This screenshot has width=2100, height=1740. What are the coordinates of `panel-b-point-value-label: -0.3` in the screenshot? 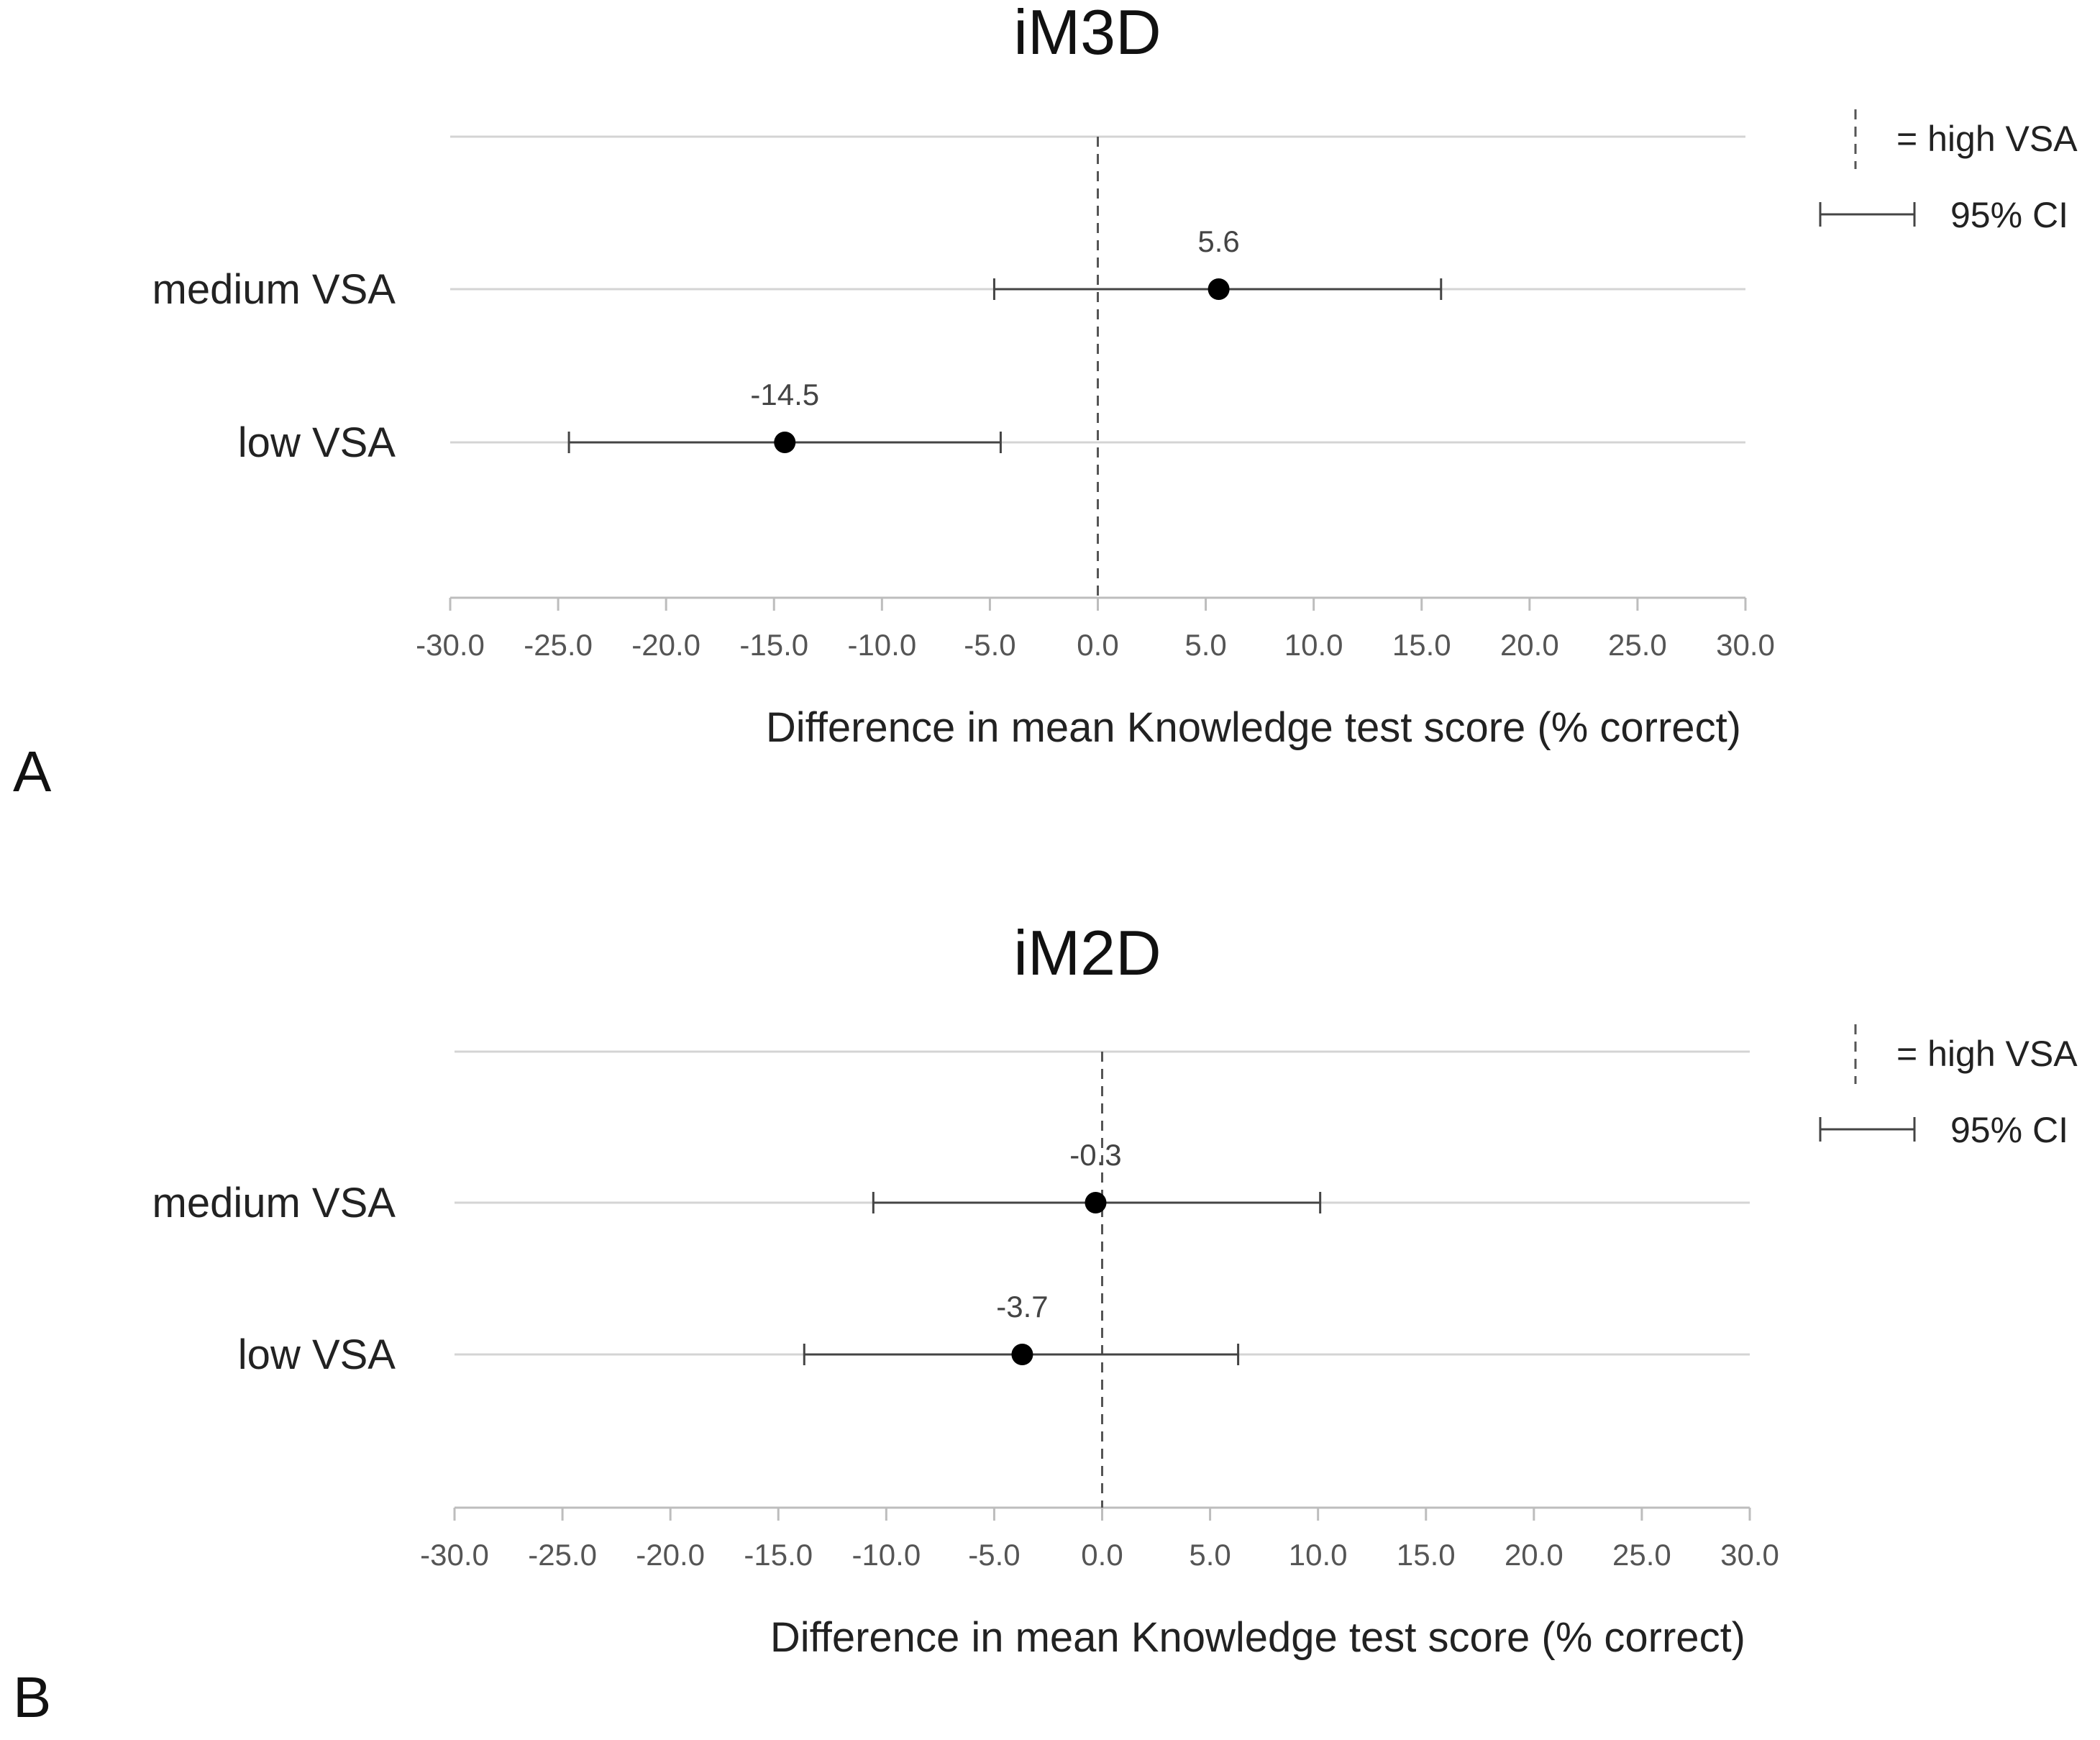 It's located at (1095, 1155).